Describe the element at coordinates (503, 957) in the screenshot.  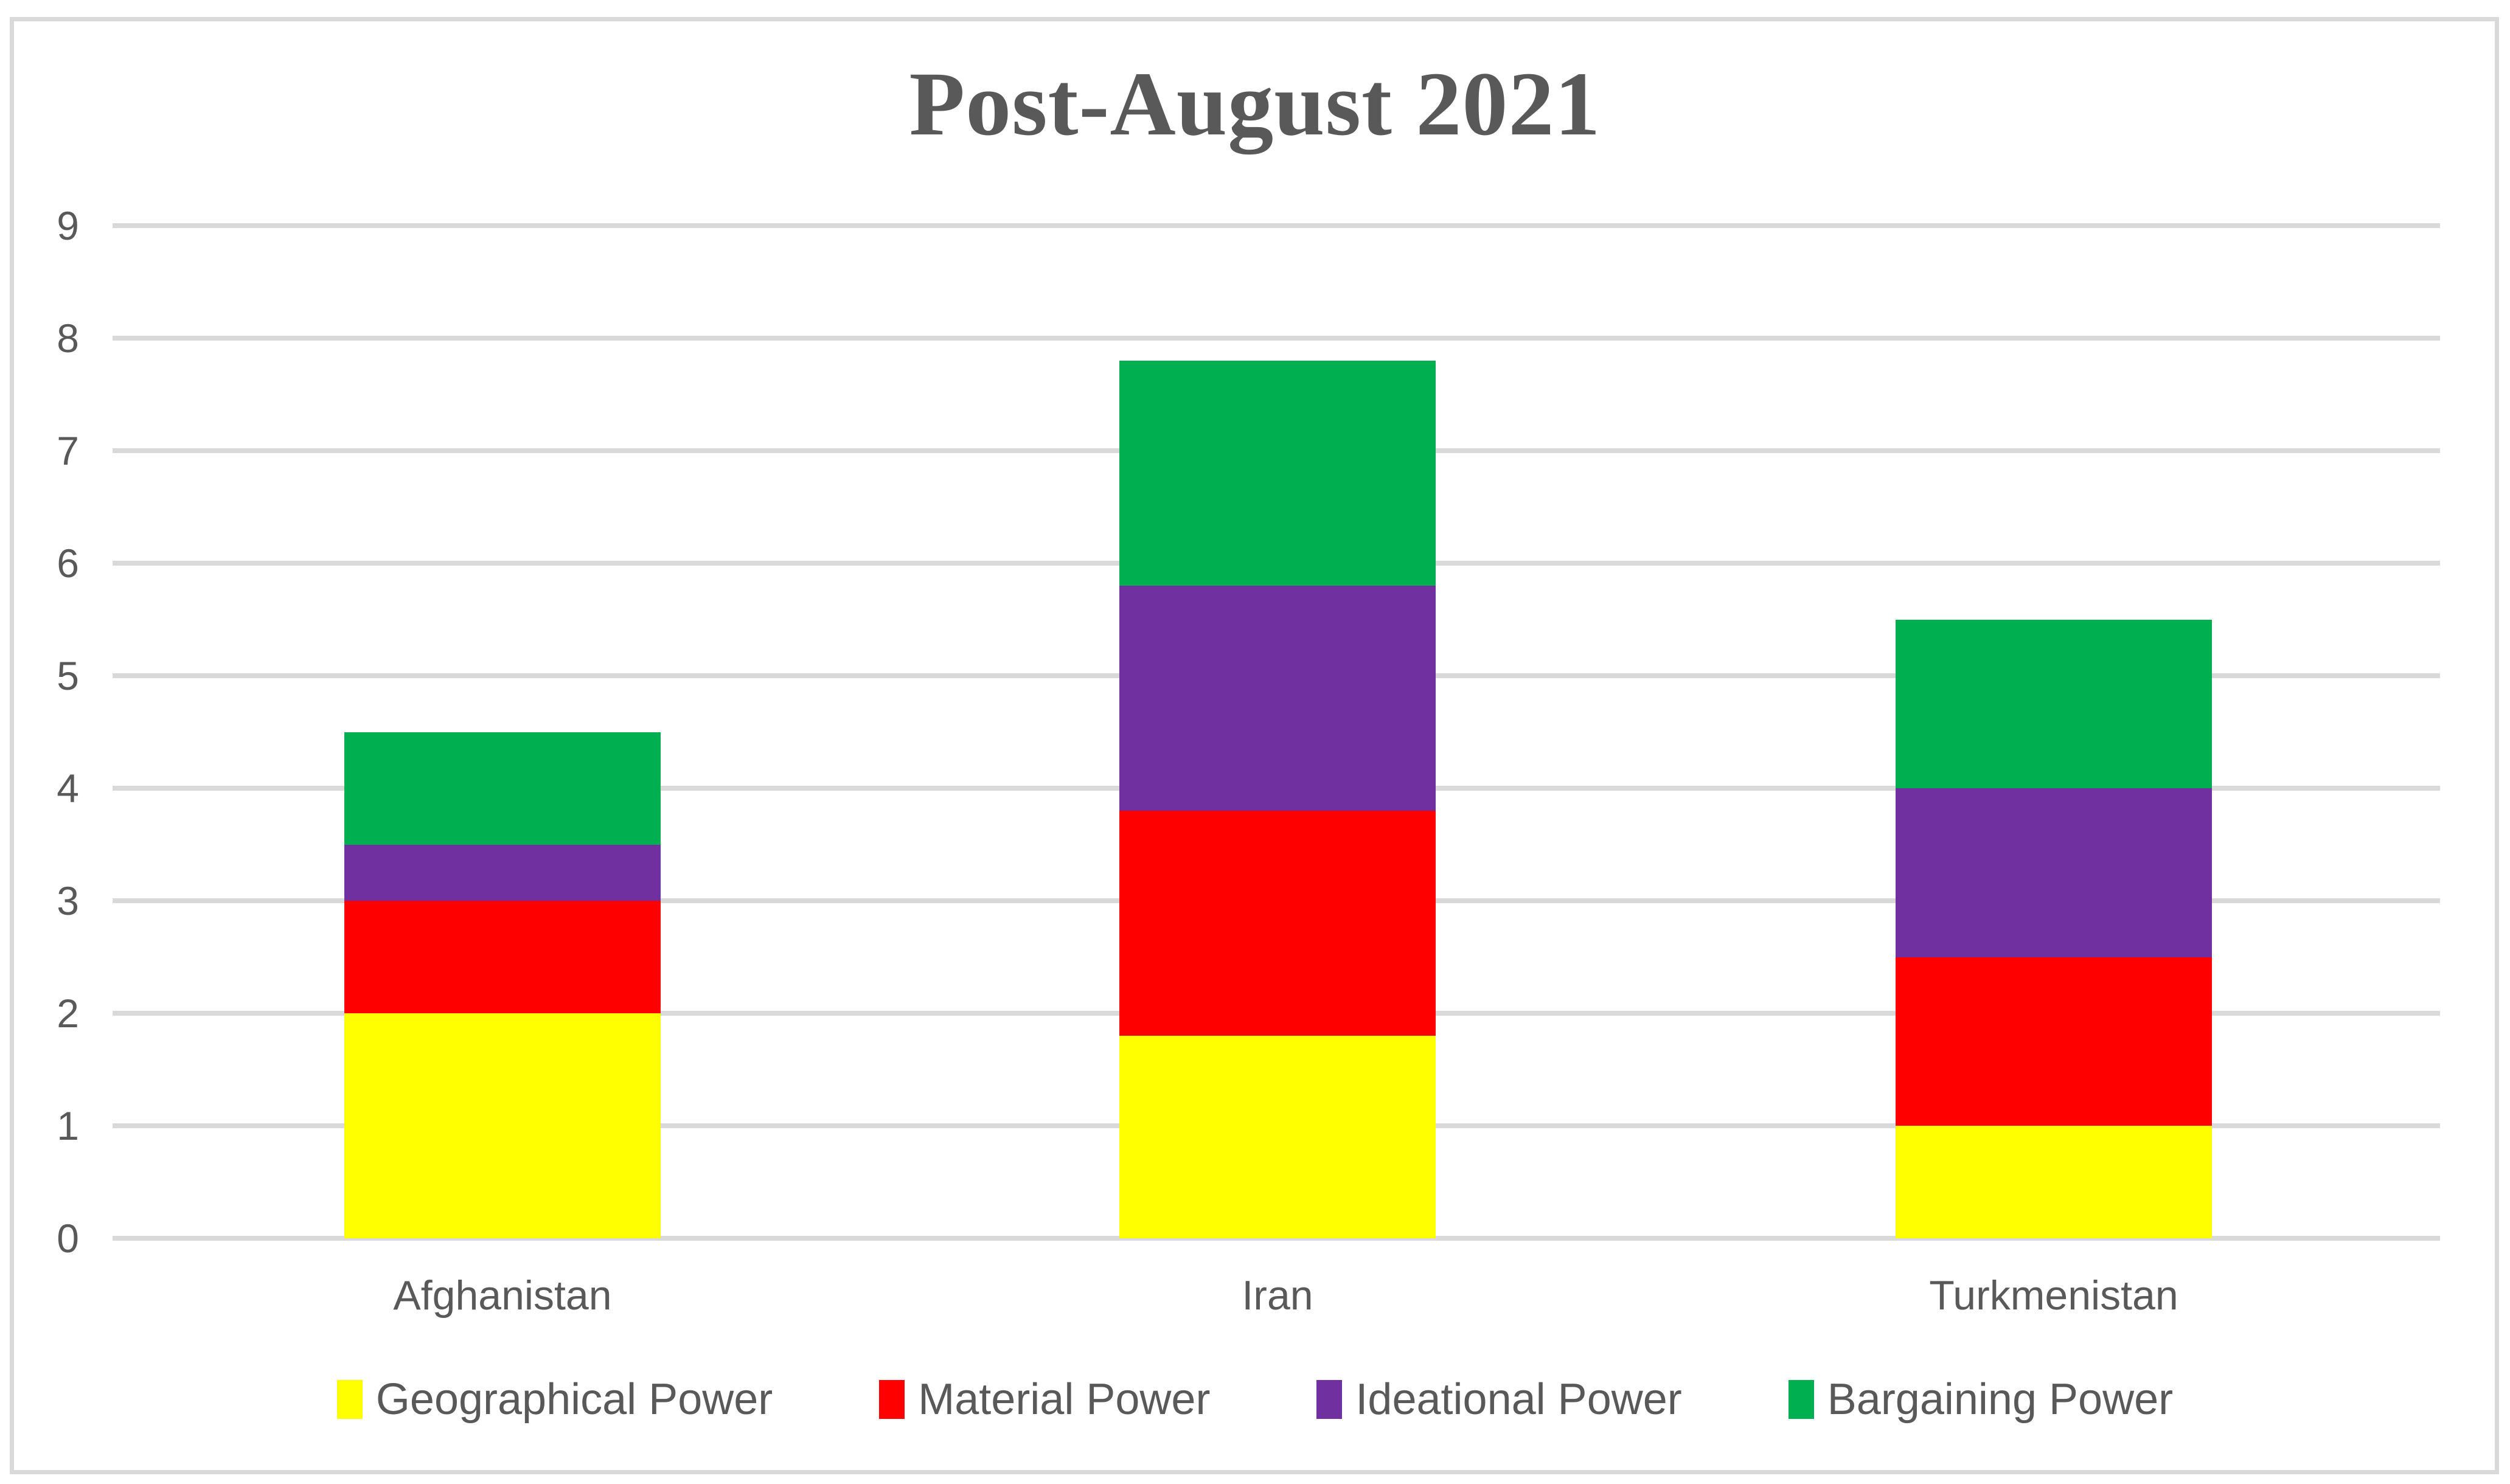
I see `bar-segment-afghanistan-material-power` at that location.